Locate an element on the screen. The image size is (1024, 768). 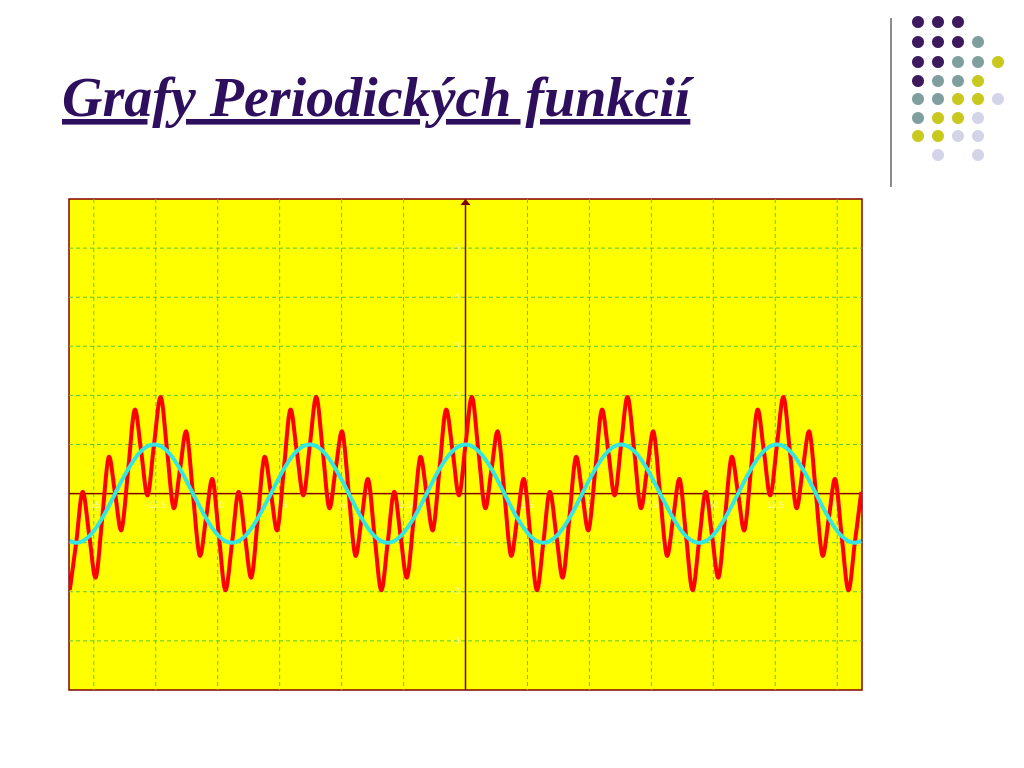
chart-title: Grafy Periodických funkcií is located at coordinates (378, 98).